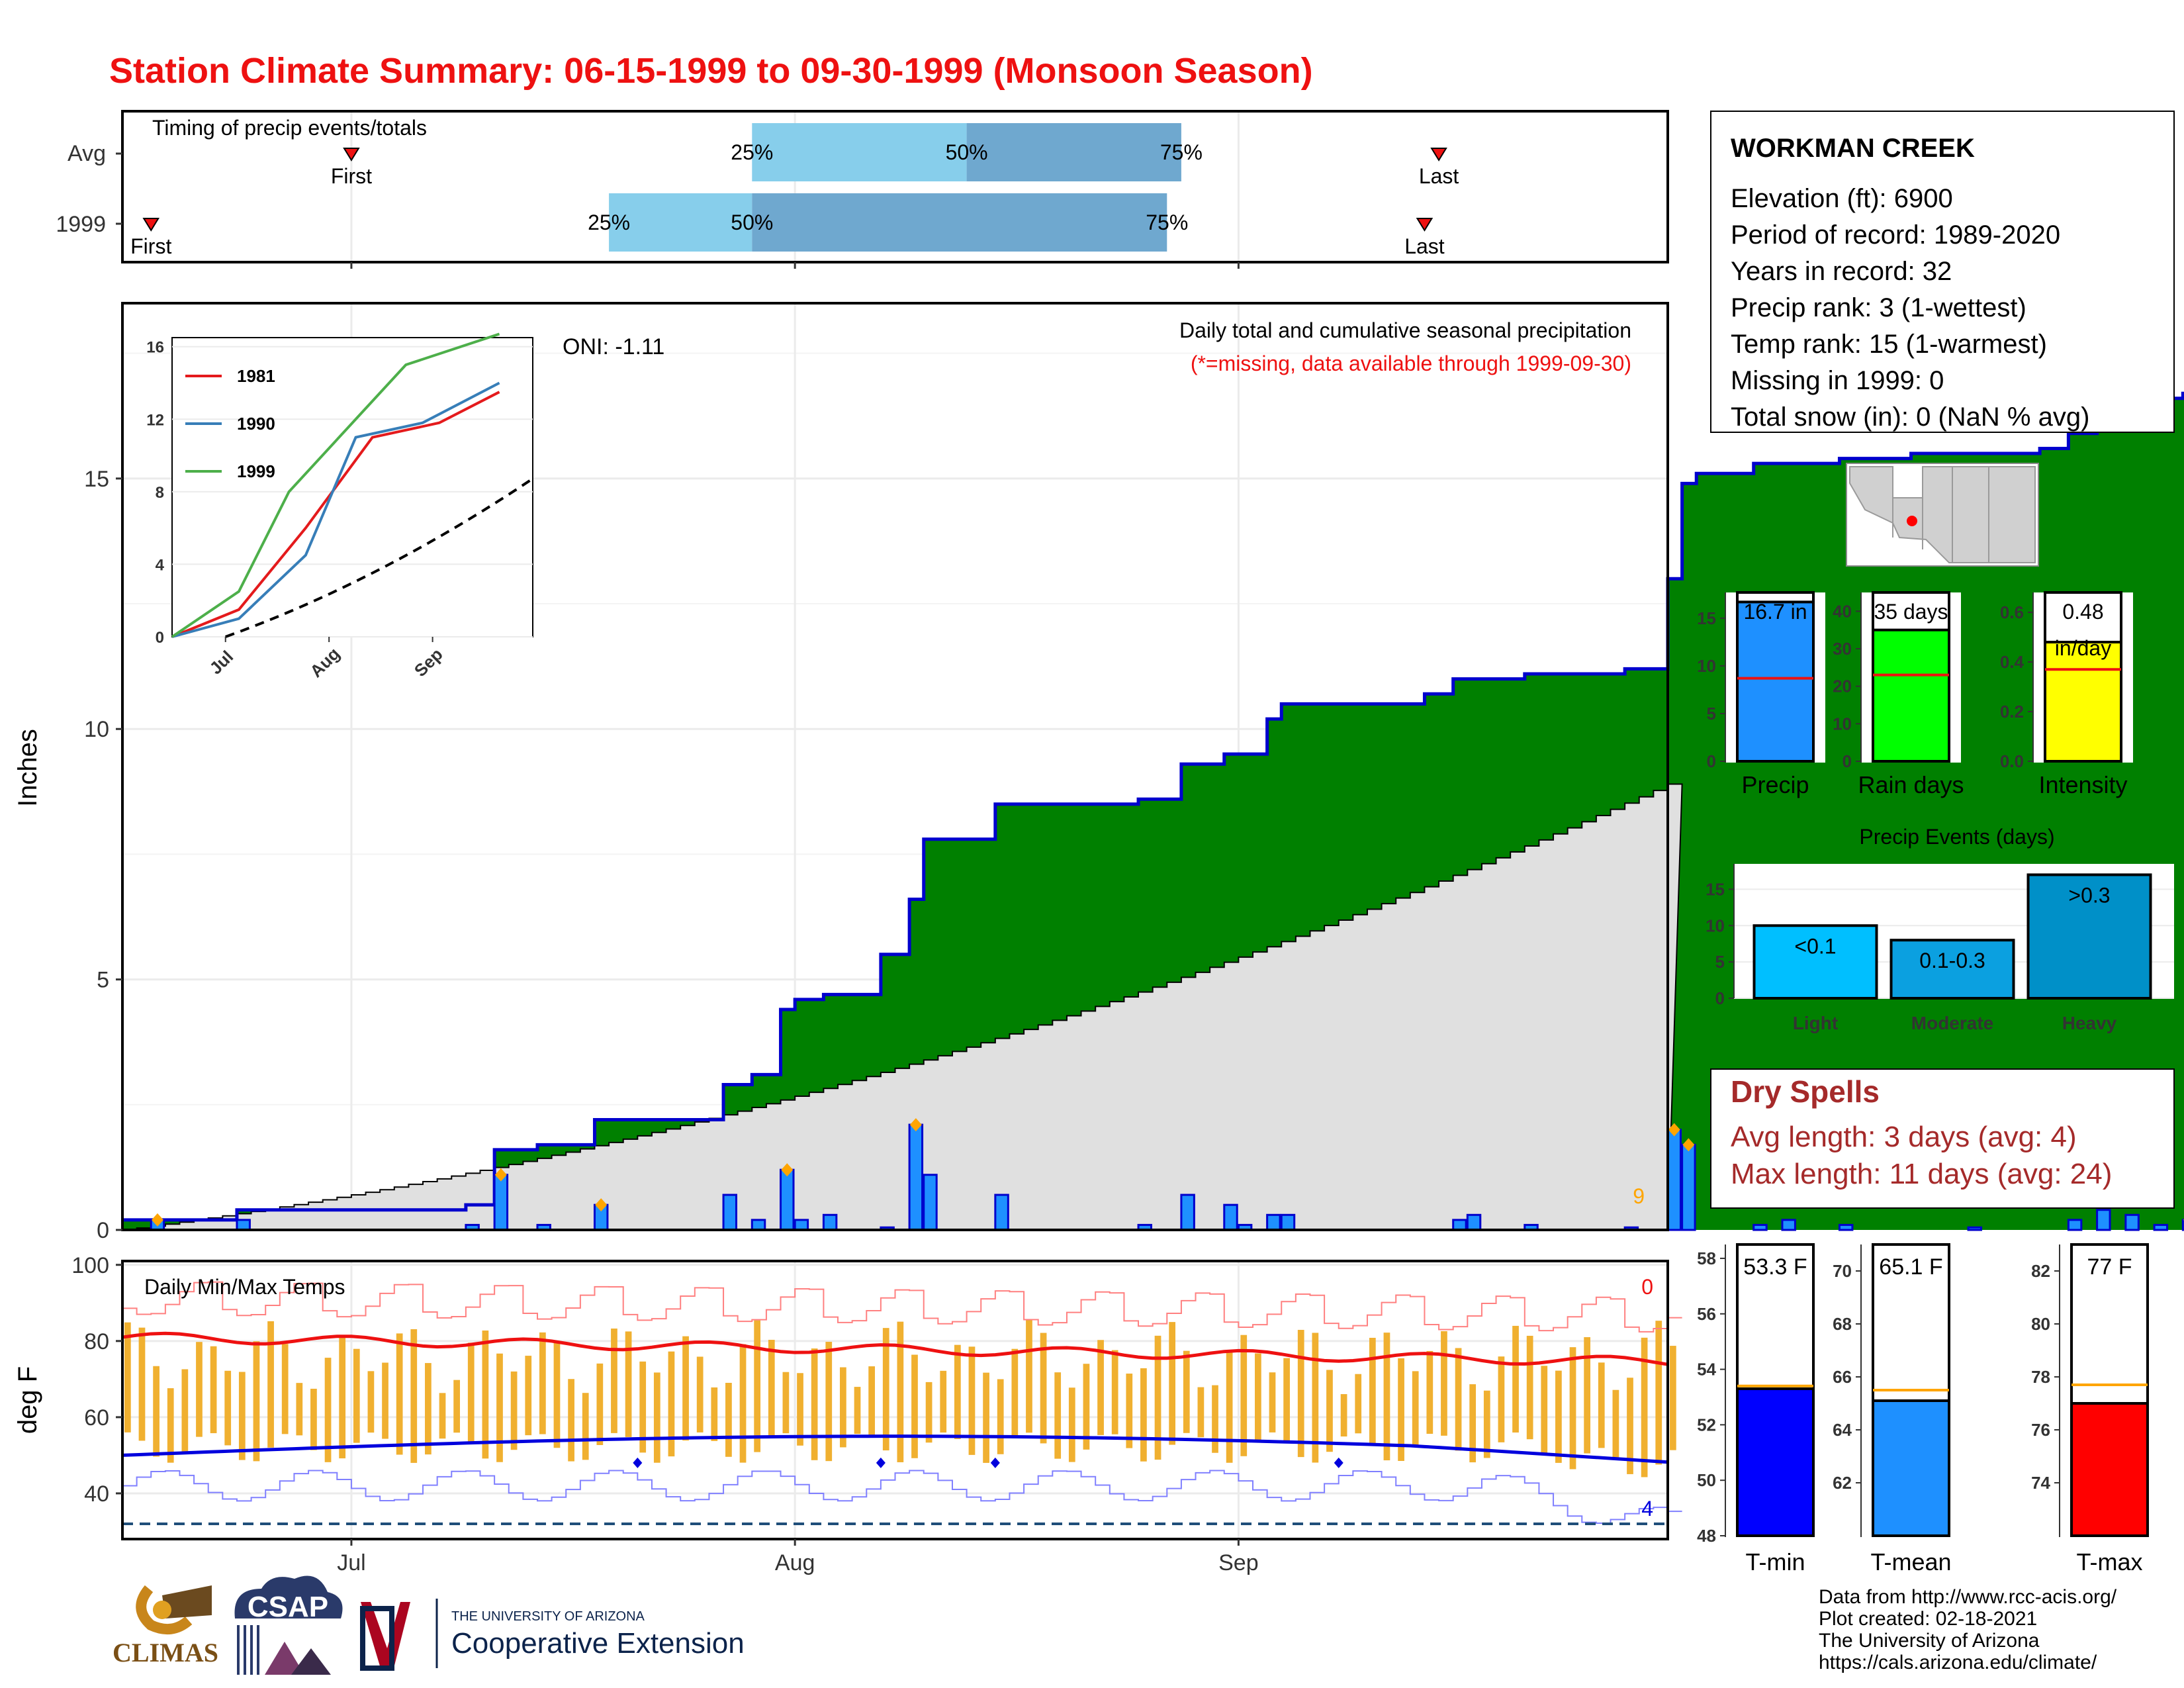 This screenshot has height=1688, width=2184. Describe the element at coordinates (1715, 925) in the screenshot. I see `events-ytick-label: 10` at that location.